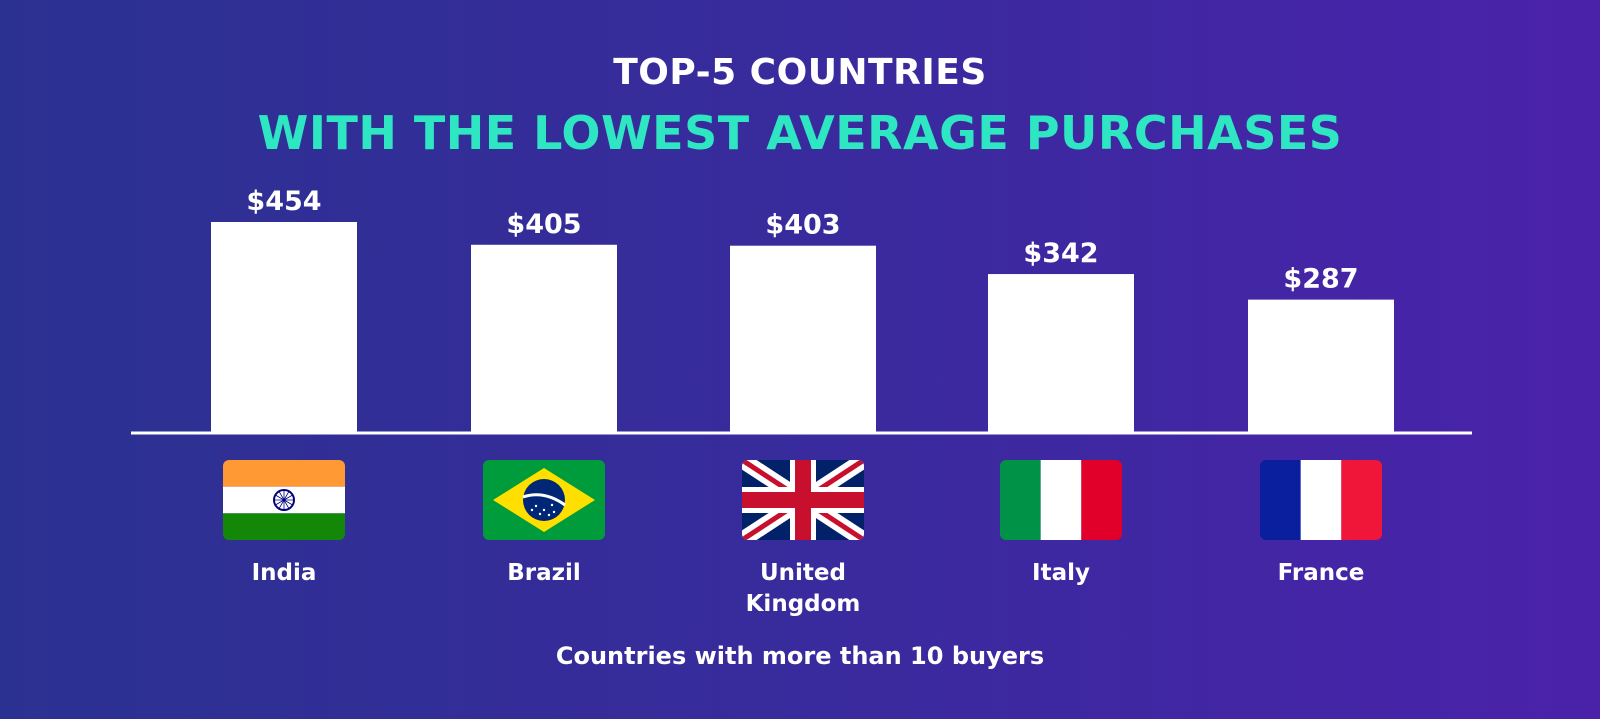 The height and width of the screenshot is (719, 1600). What do you see at coordinates (800, 133) in the screenshot?
I see `chart-subtitle: WITH THE LOWEST AVERAGE PURCHASES` at bounding box center [800, 133].